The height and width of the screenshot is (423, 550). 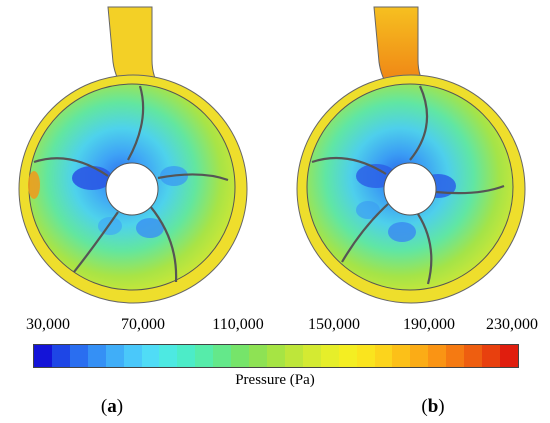 I want to click on tick-label: 230,000, so click(x=512, y=324).